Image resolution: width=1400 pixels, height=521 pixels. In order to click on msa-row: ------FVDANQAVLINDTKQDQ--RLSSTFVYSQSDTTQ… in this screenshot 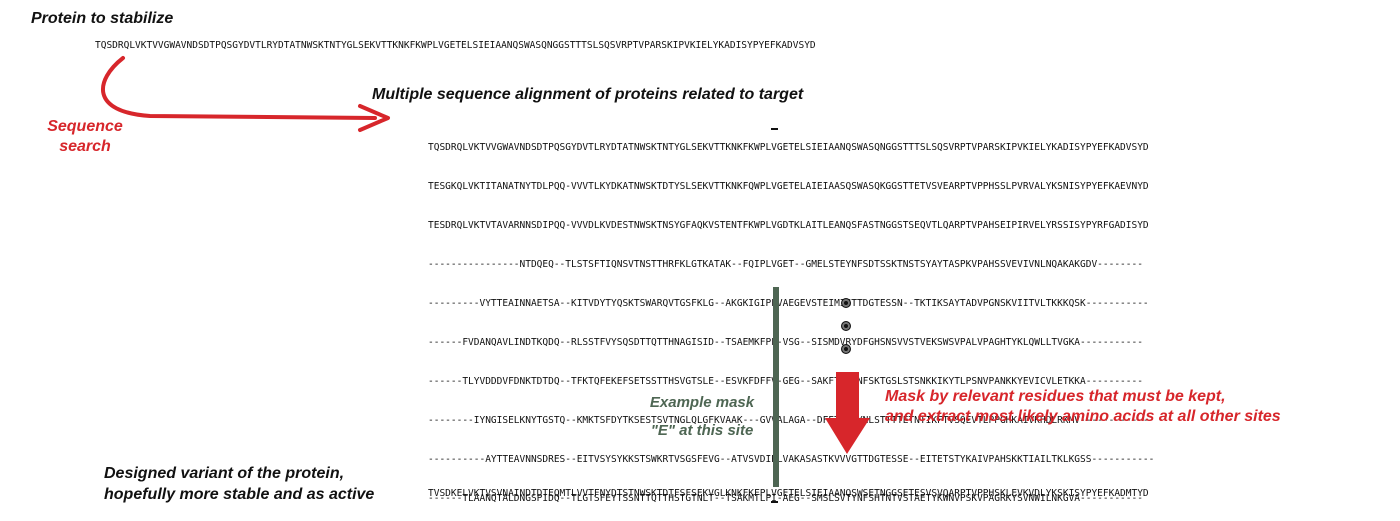, I will do `click(785, 342)`.